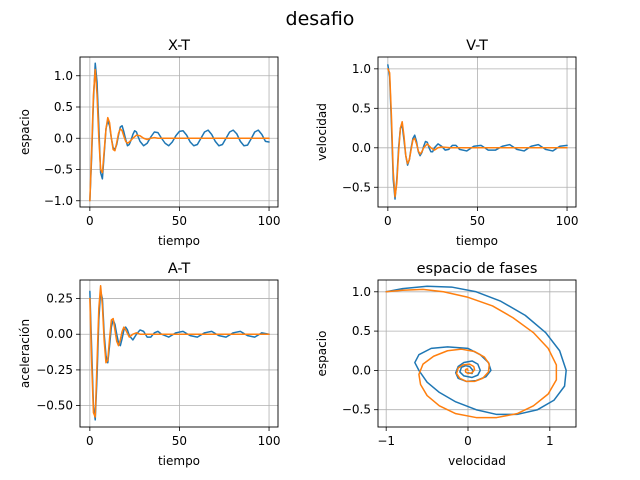  Describe the element at coordinates (54, 370) in the screenshot. I see `y-tick-label-1: −0.25` at that location.